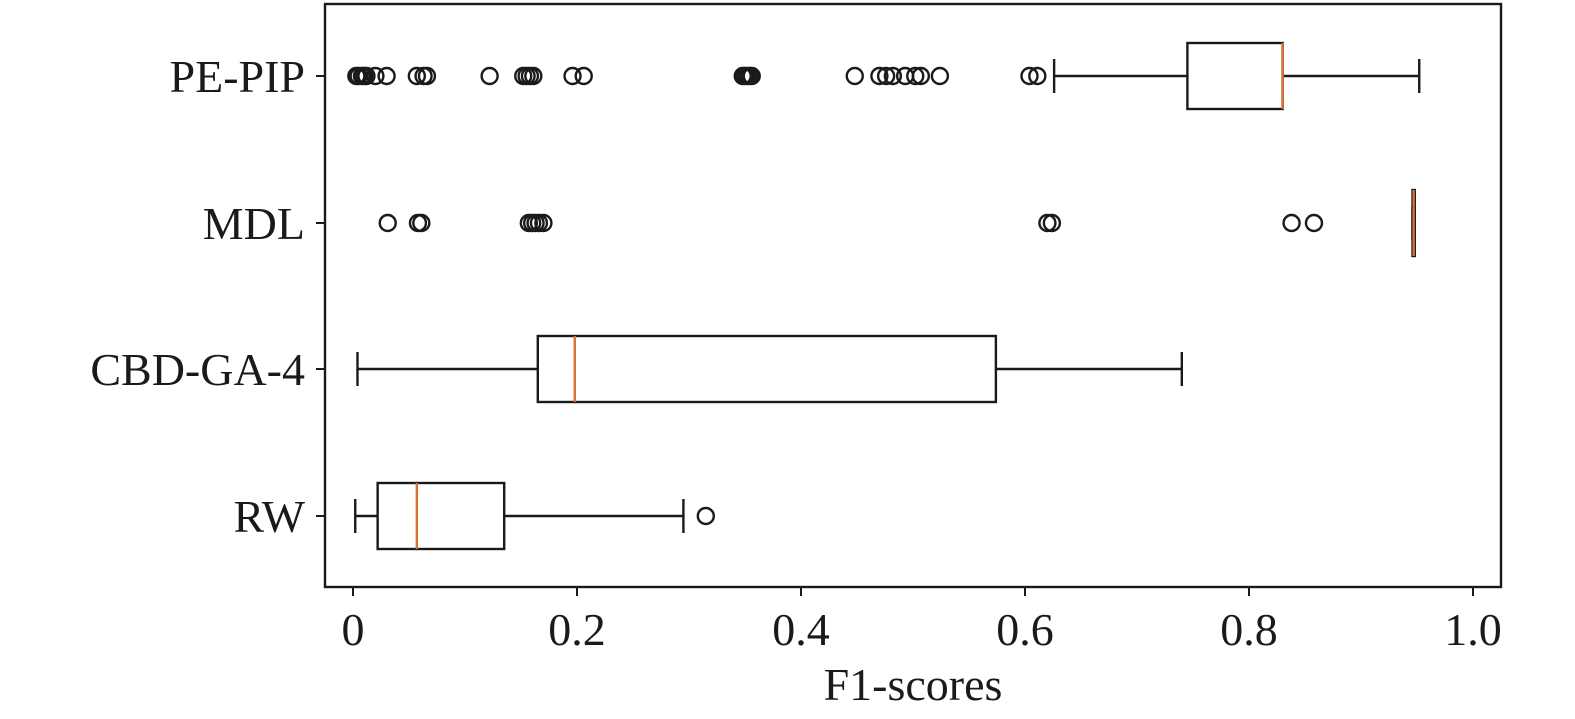 Image resolution: width=1575 pixels, height=719 pixels. What do you see at coordinates (1473, 629) in the screenshot?
I see `x-tick-label: 1.0` at bounding box center [1473, 629].